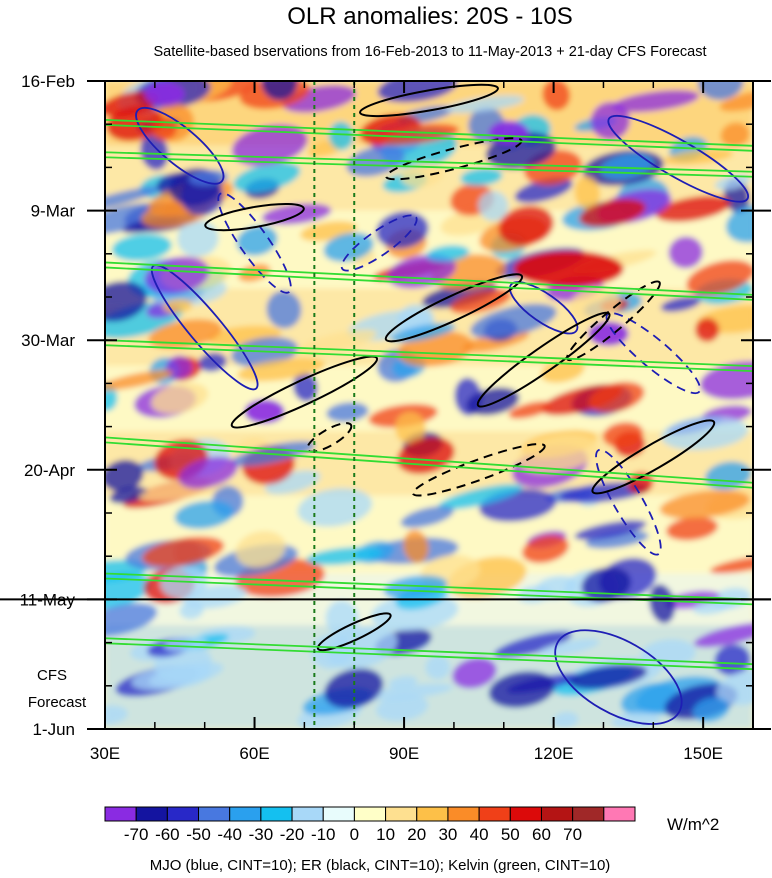 This screenshot has height=878, width=772. Describe the element at coordinates (703, 753) in the screenshot. I see `x-tick-label: 150E` at that location.